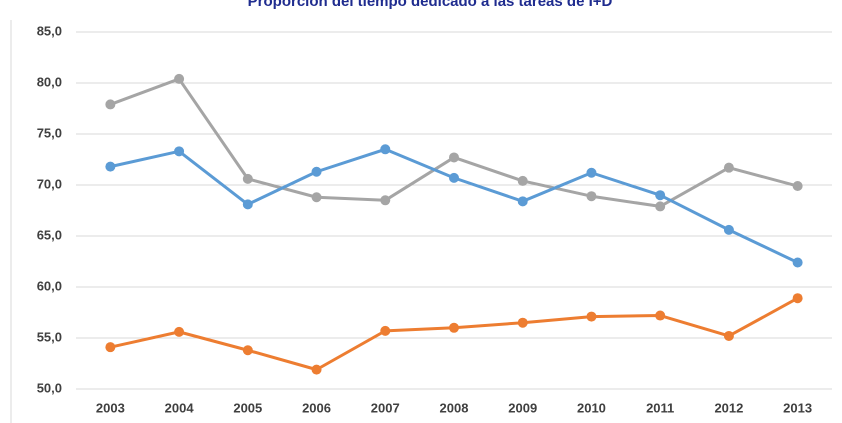  I want to click on x-tick-label: 2005, so click(247, 407).